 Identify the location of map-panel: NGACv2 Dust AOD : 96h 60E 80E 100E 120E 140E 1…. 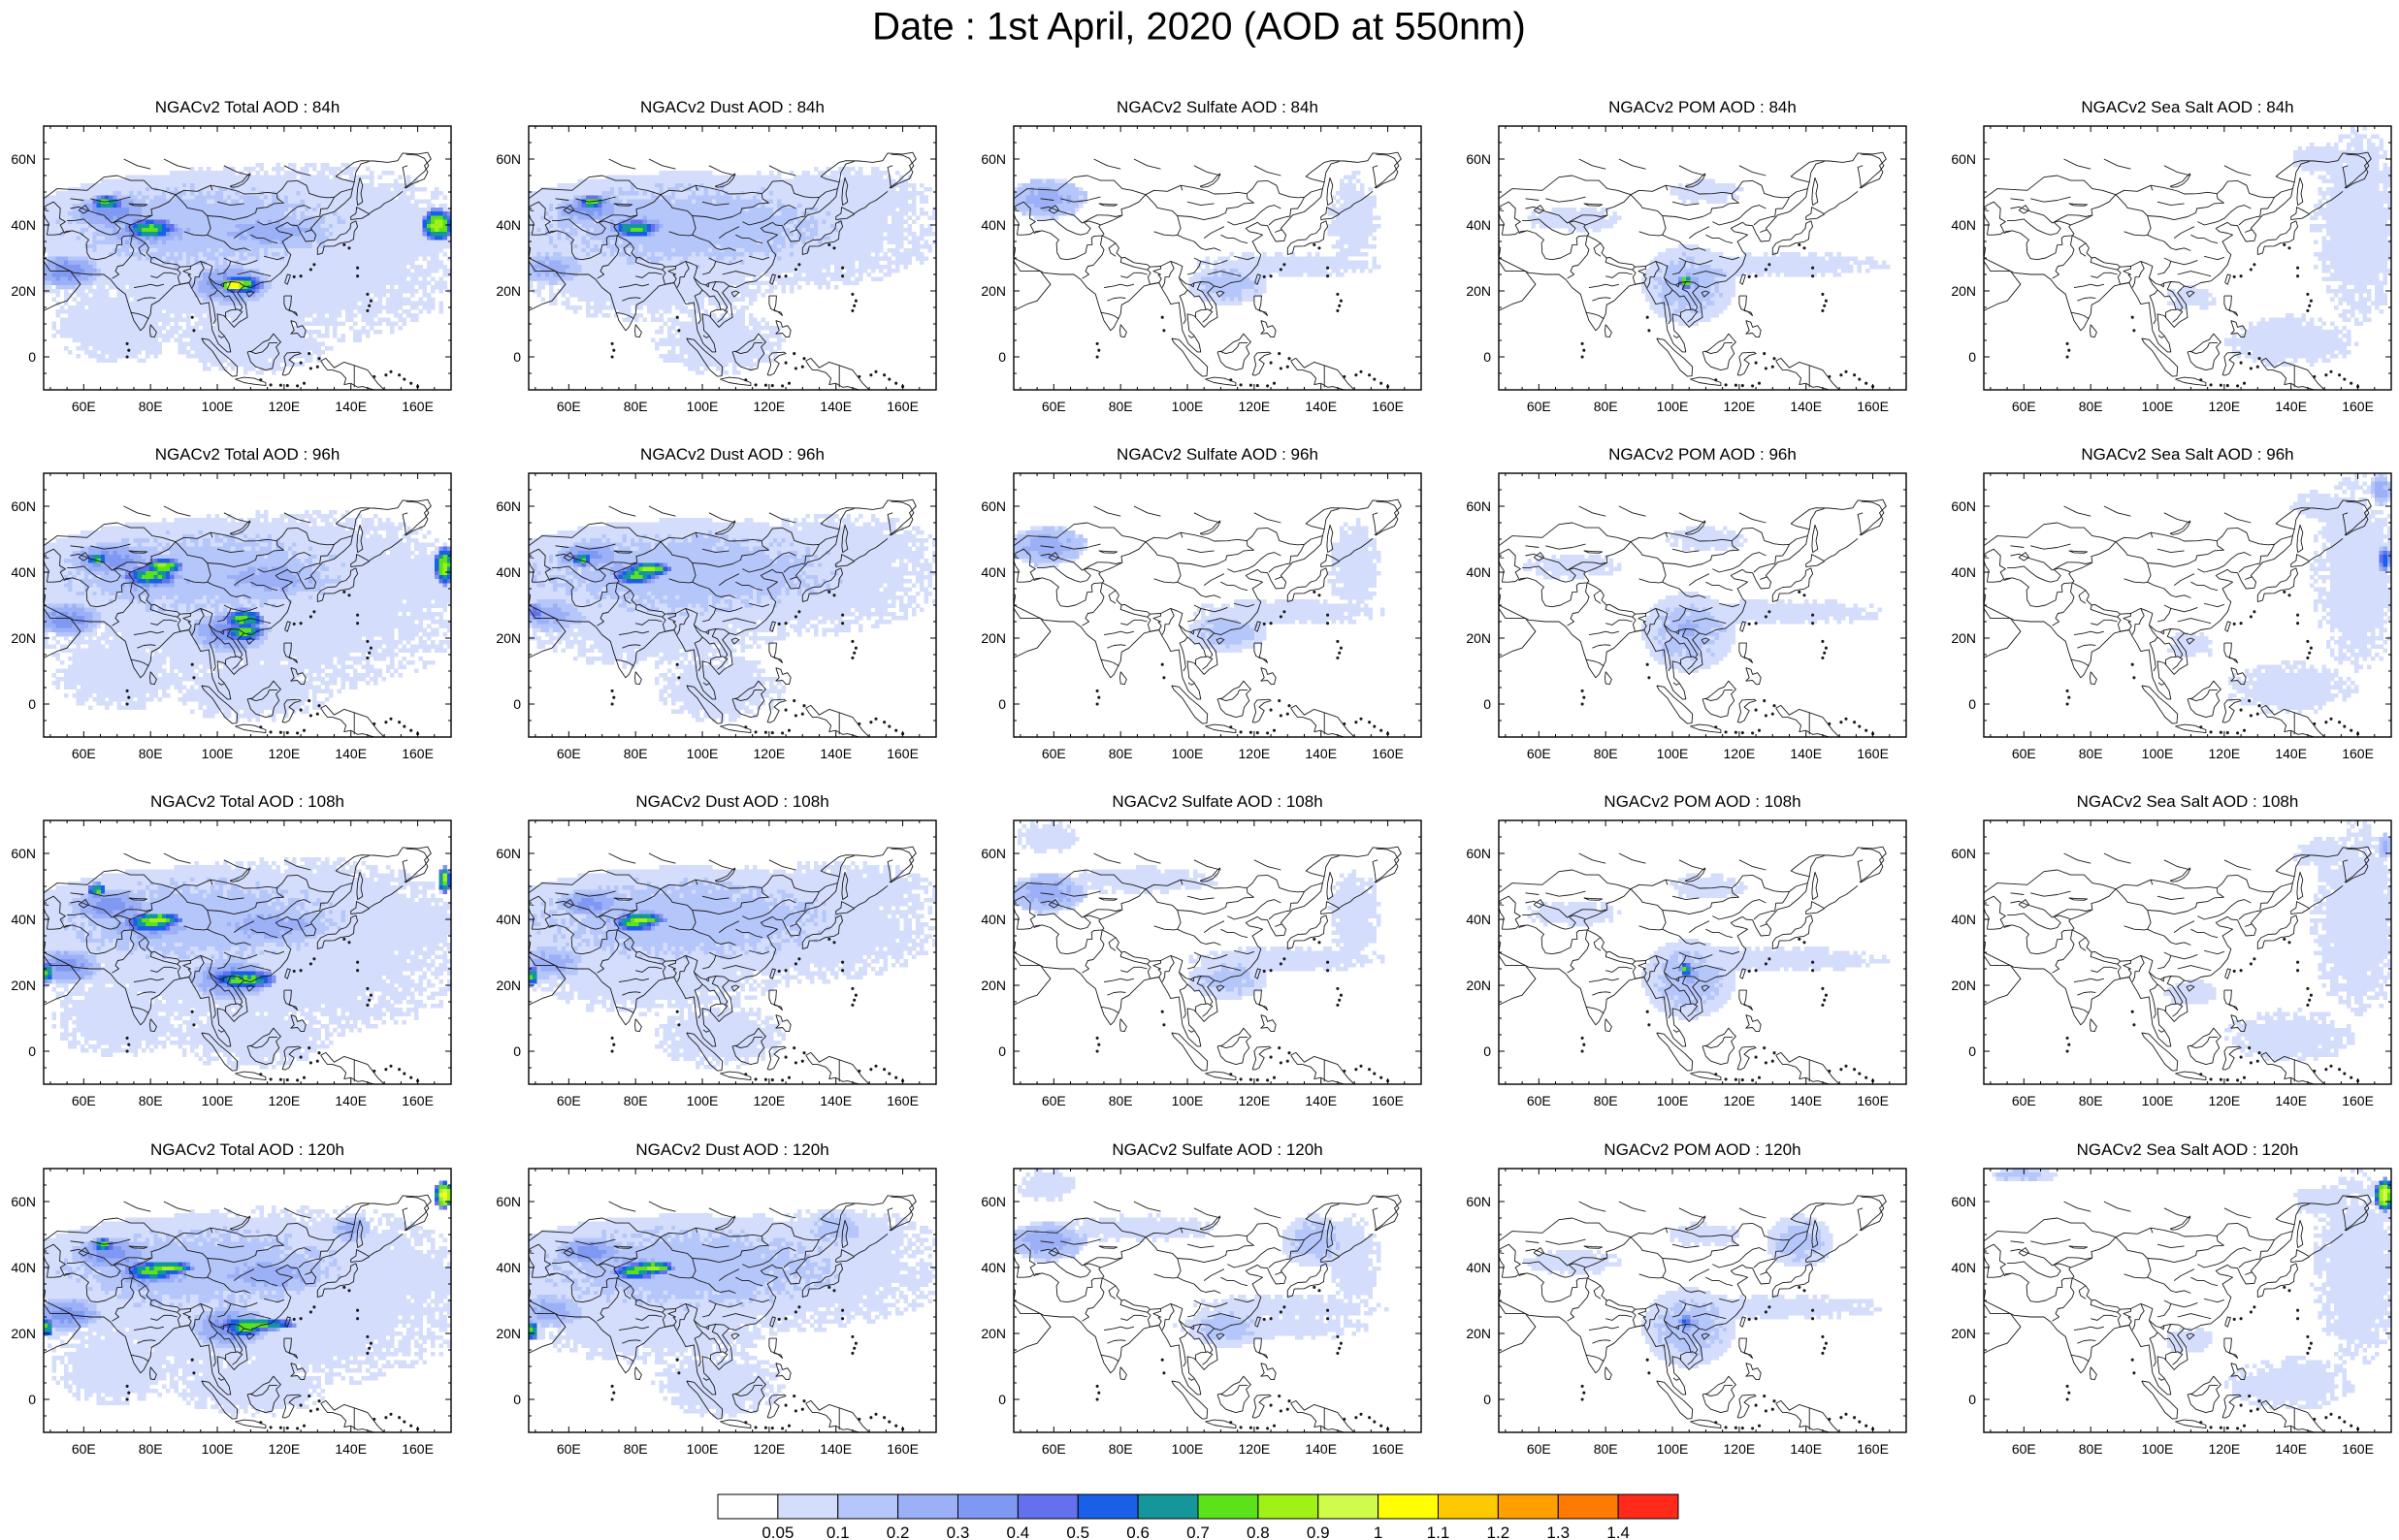
(717, 603).